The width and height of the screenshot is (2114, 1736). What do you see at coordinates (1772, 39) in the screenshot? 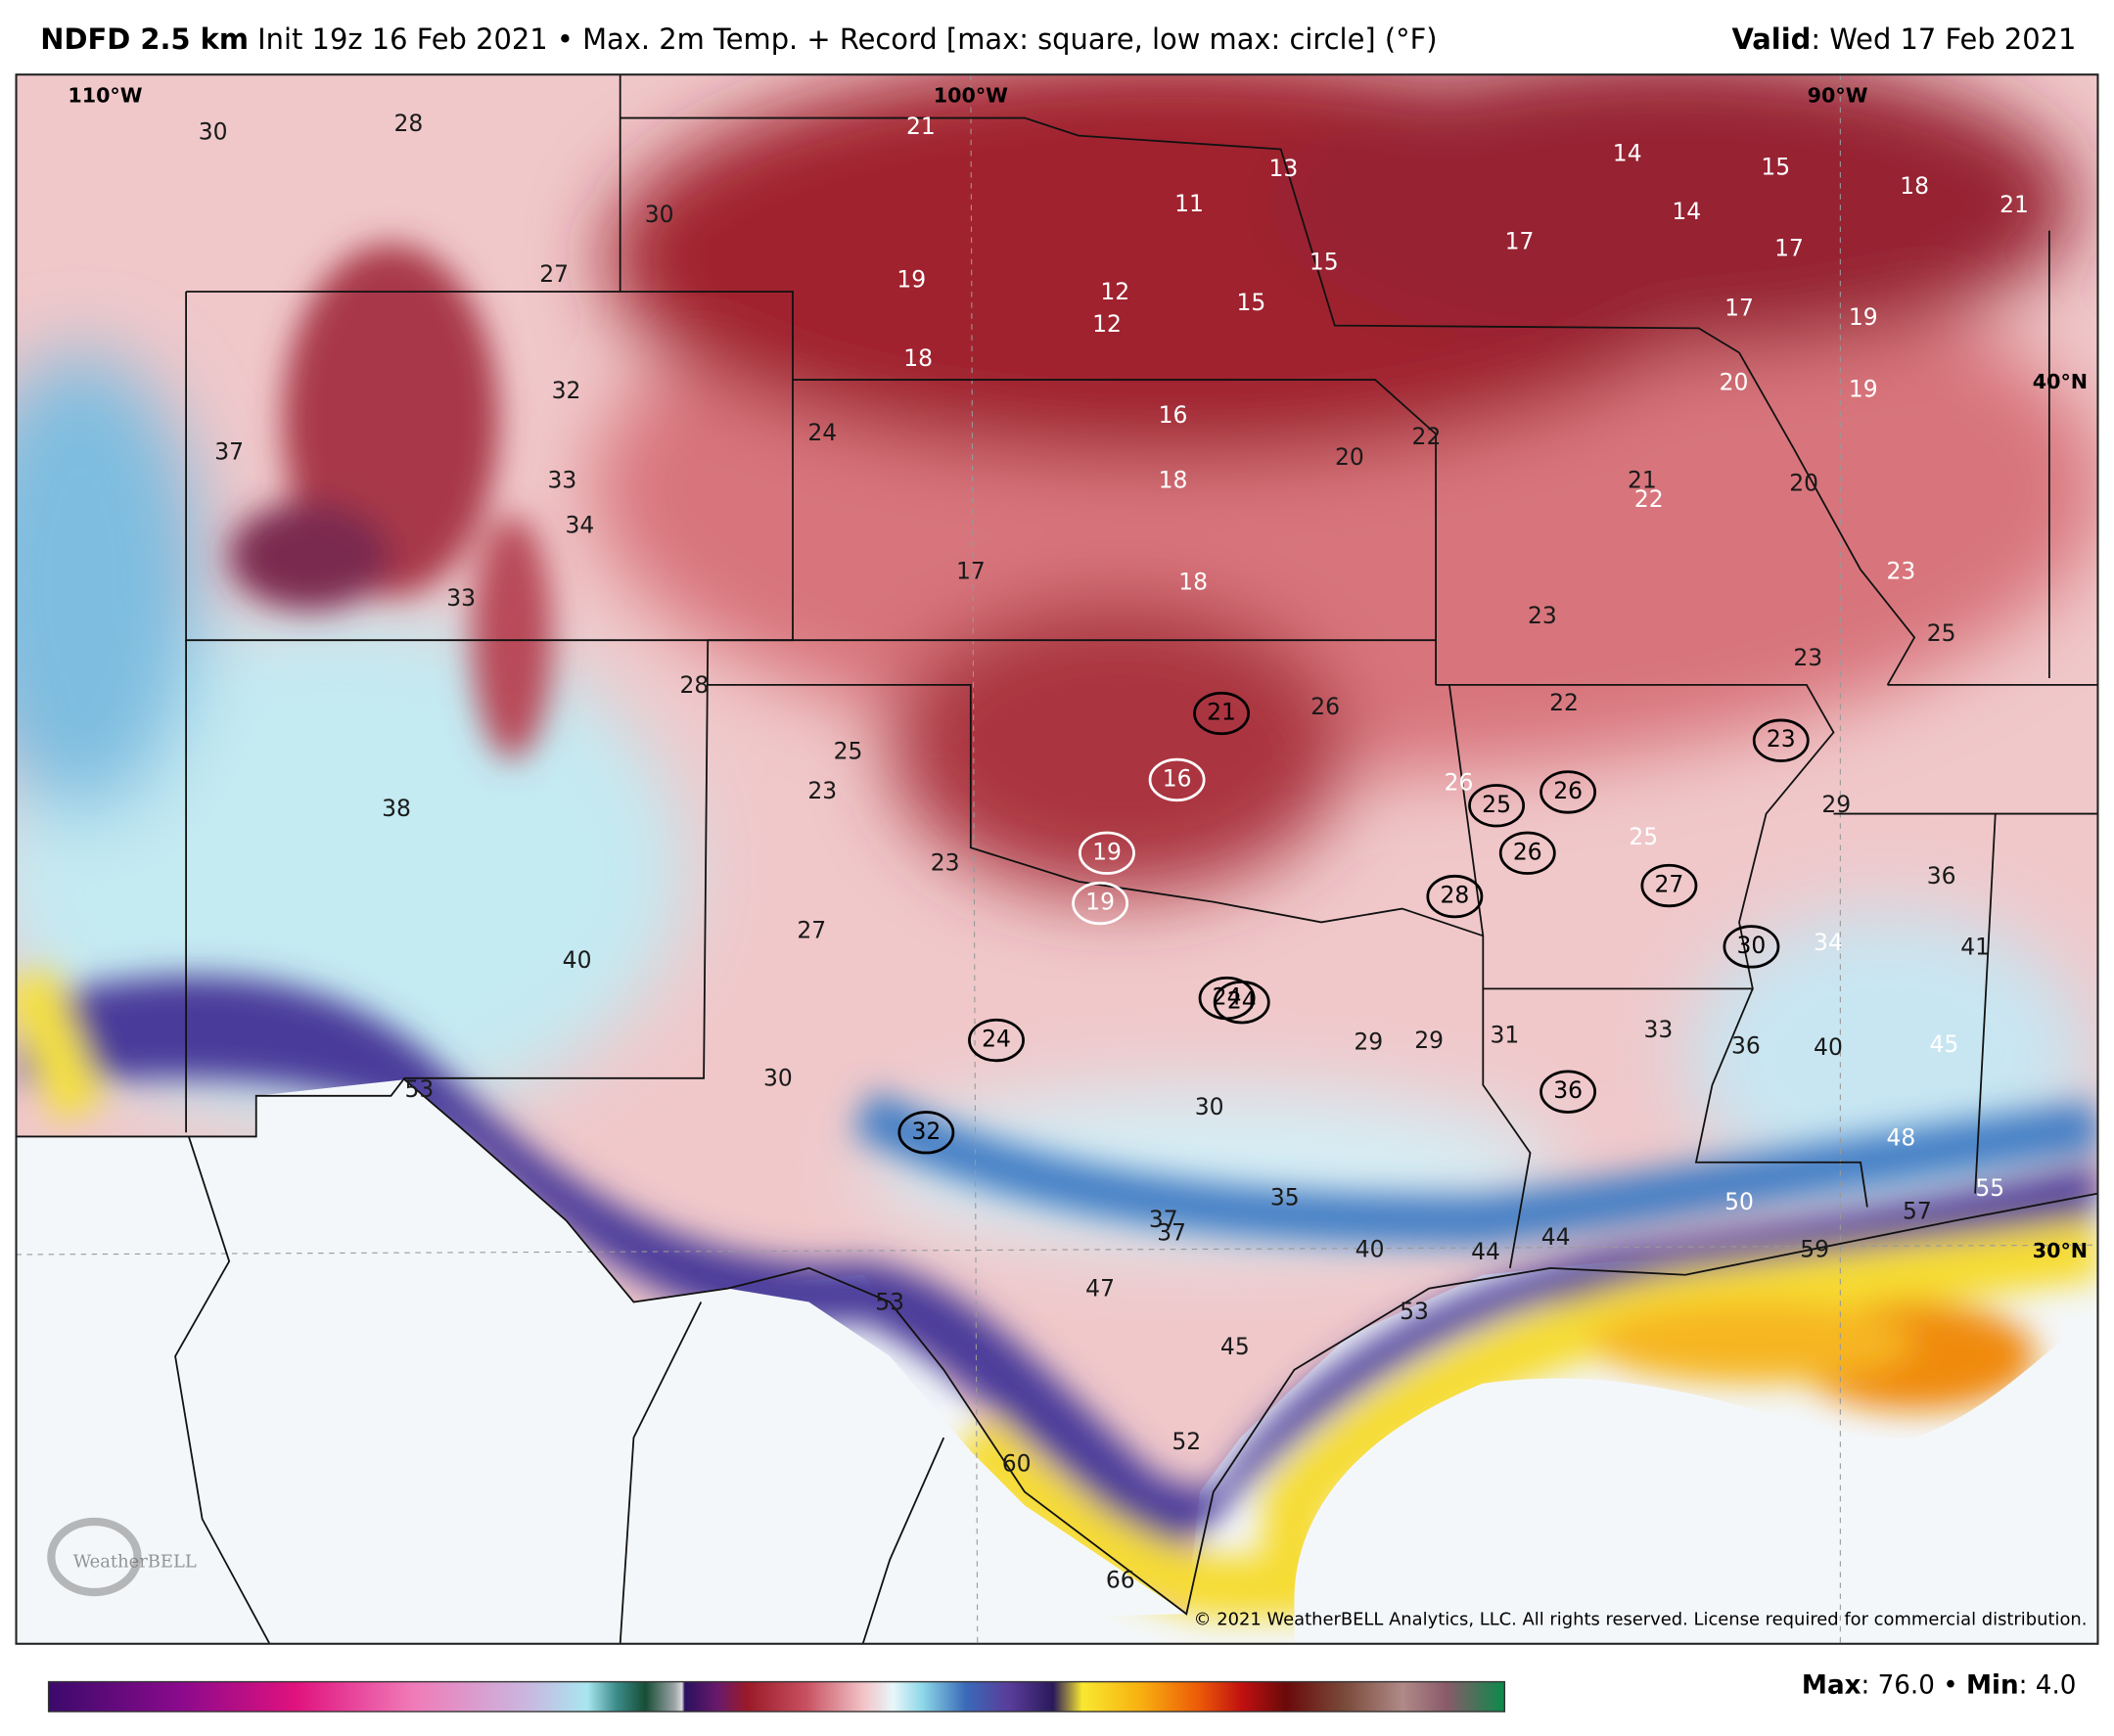
I see `valid-label: Valid` at bounding box center [1772, 39].